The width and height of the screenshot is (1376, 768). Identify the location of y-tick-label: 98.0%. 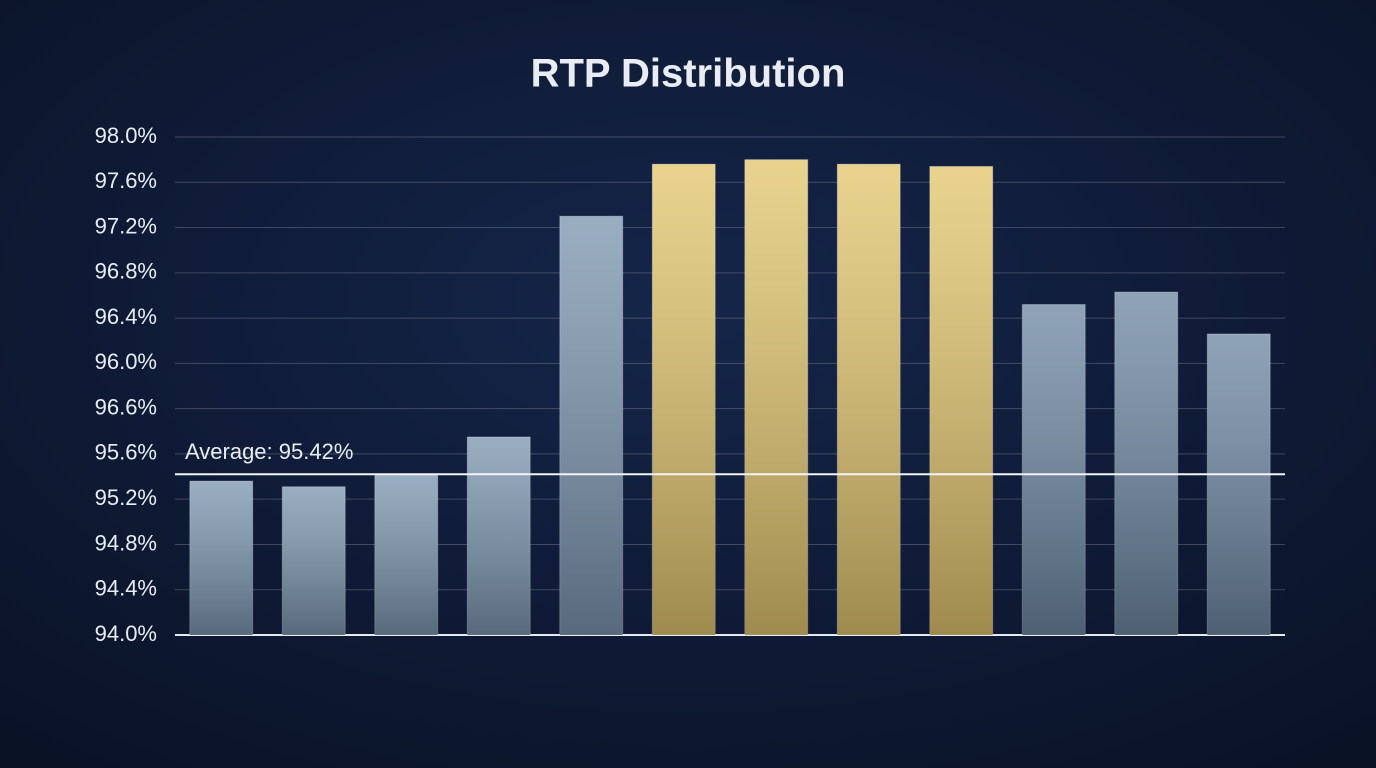
(126, 135).